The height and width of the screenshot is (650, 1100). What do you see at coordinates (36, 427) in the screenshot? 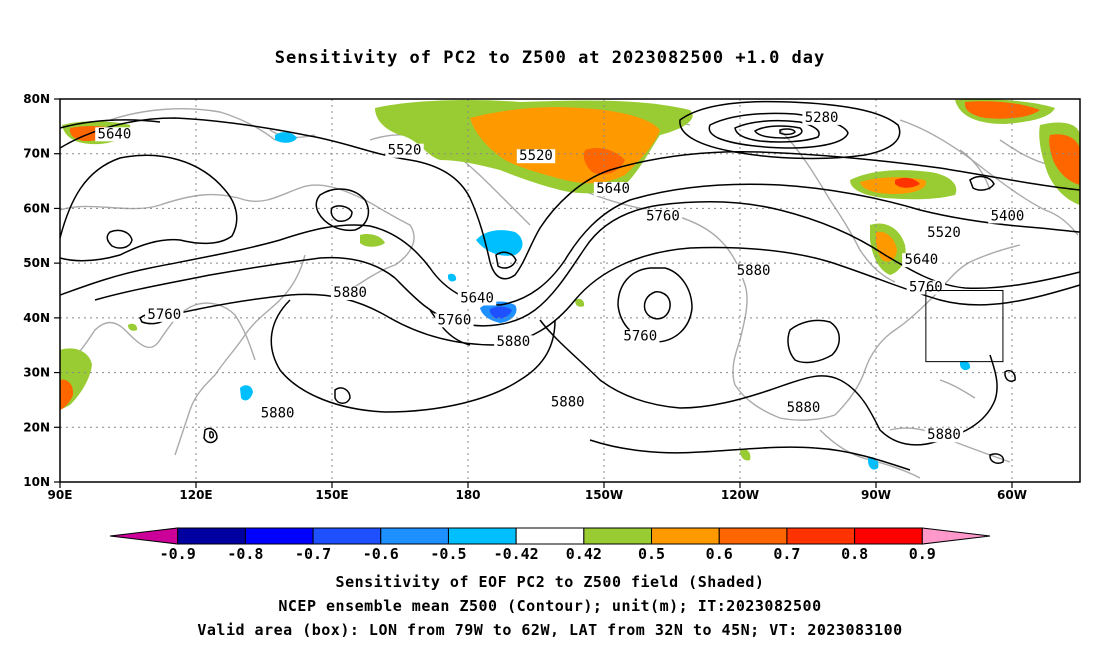
I see `y-tick-label: 20N` at bounding box center [36, 427].